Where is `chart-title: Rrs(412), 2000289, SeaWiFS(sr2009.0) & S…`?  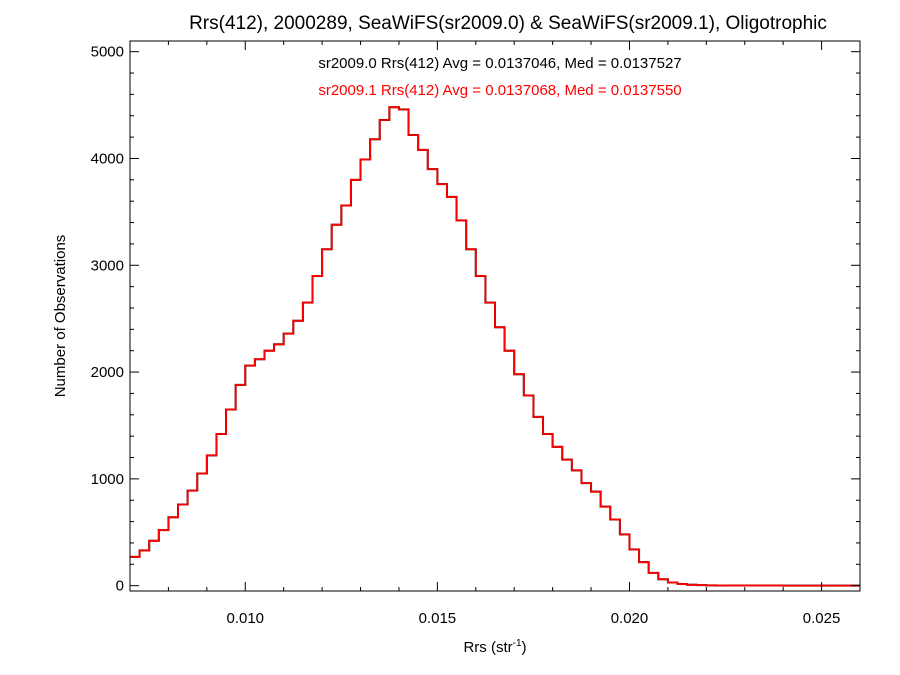 chart-title: Rrs(412), 2000289, SeaWiFS(sr2009.0) & S… is located at coordinates (508, 23).